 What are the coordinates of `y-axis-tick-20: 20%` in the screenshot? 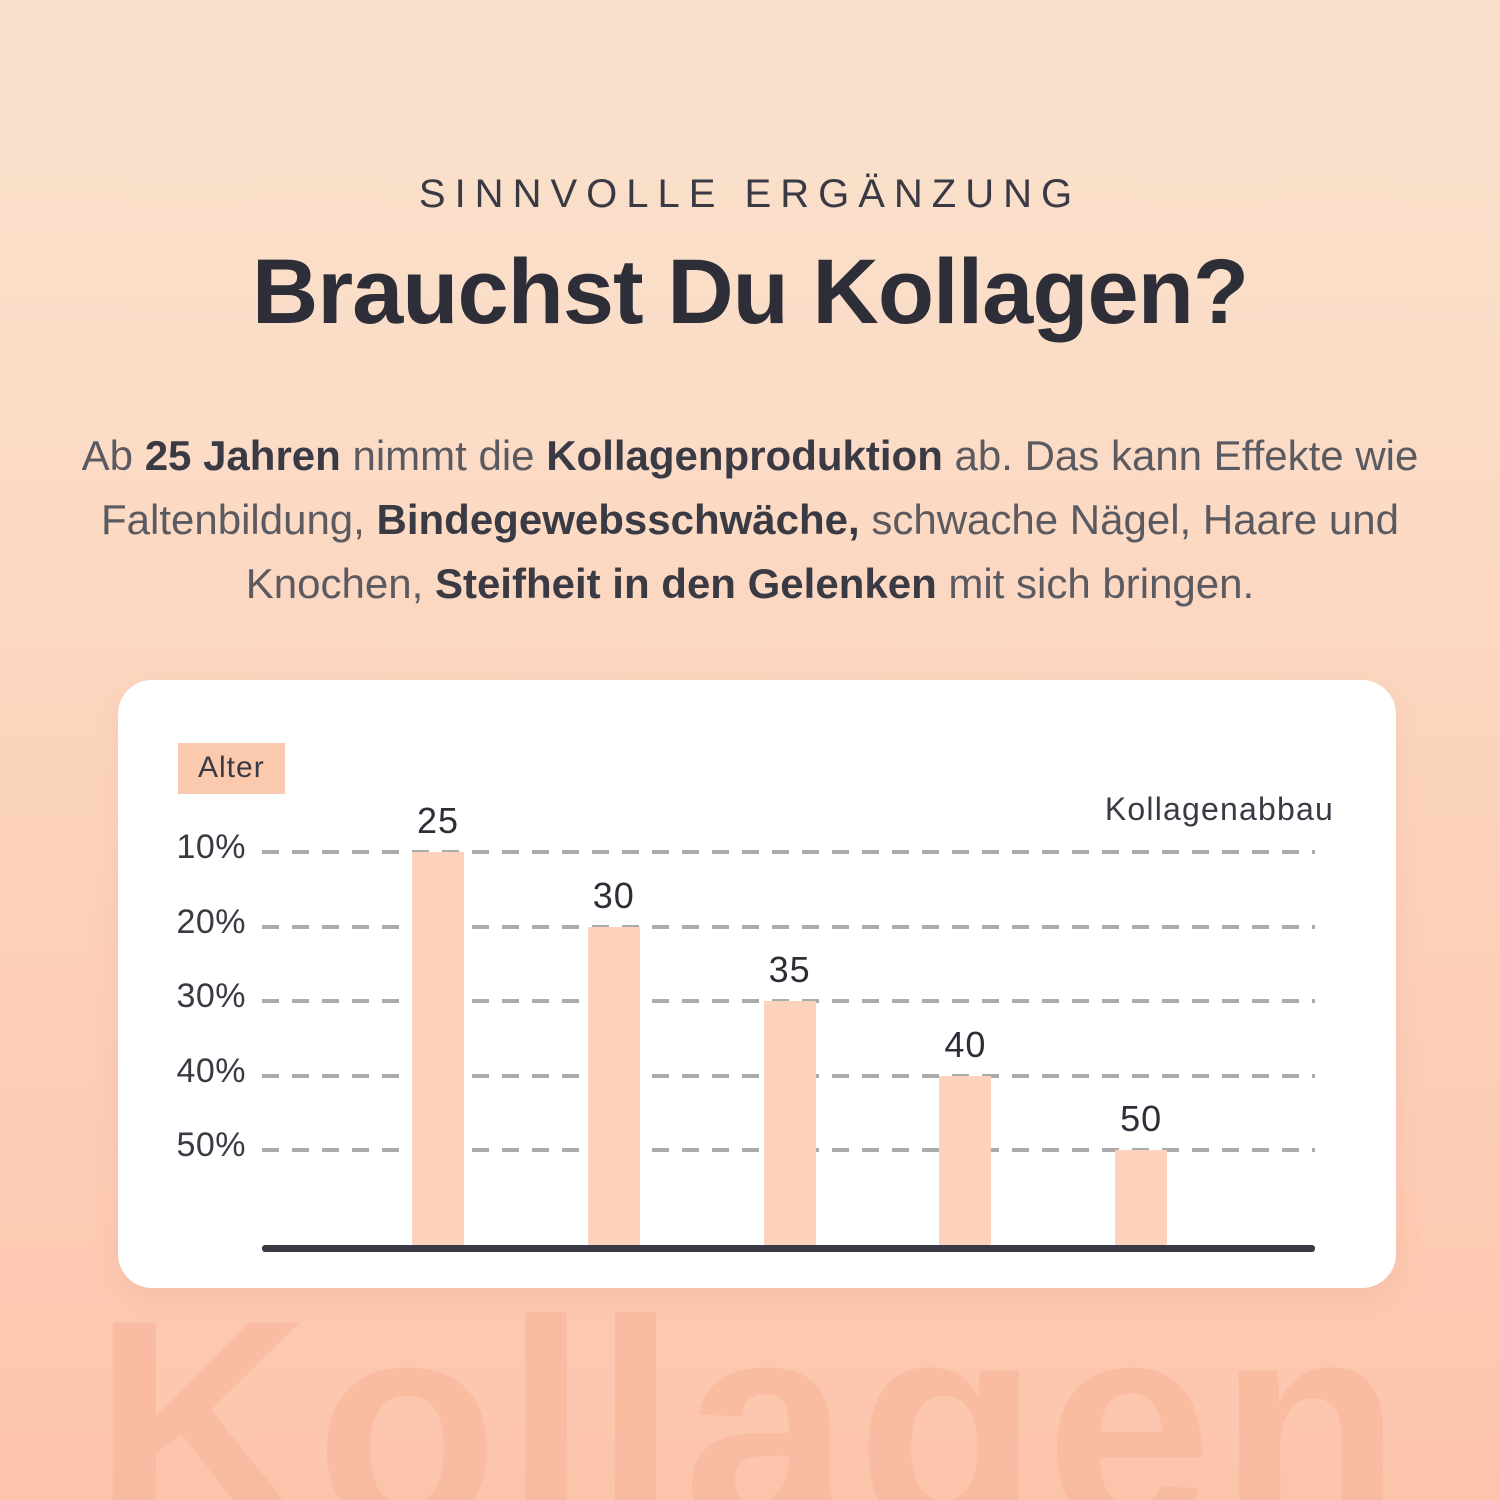 It's located at (211, 921).